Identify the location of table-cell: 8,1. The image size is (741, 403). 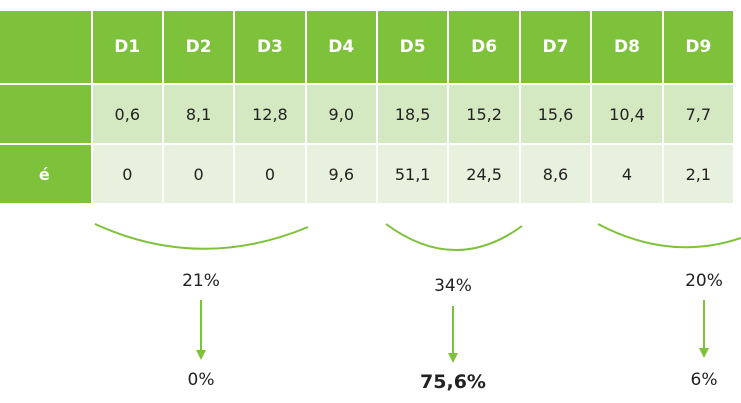
(198, 114).